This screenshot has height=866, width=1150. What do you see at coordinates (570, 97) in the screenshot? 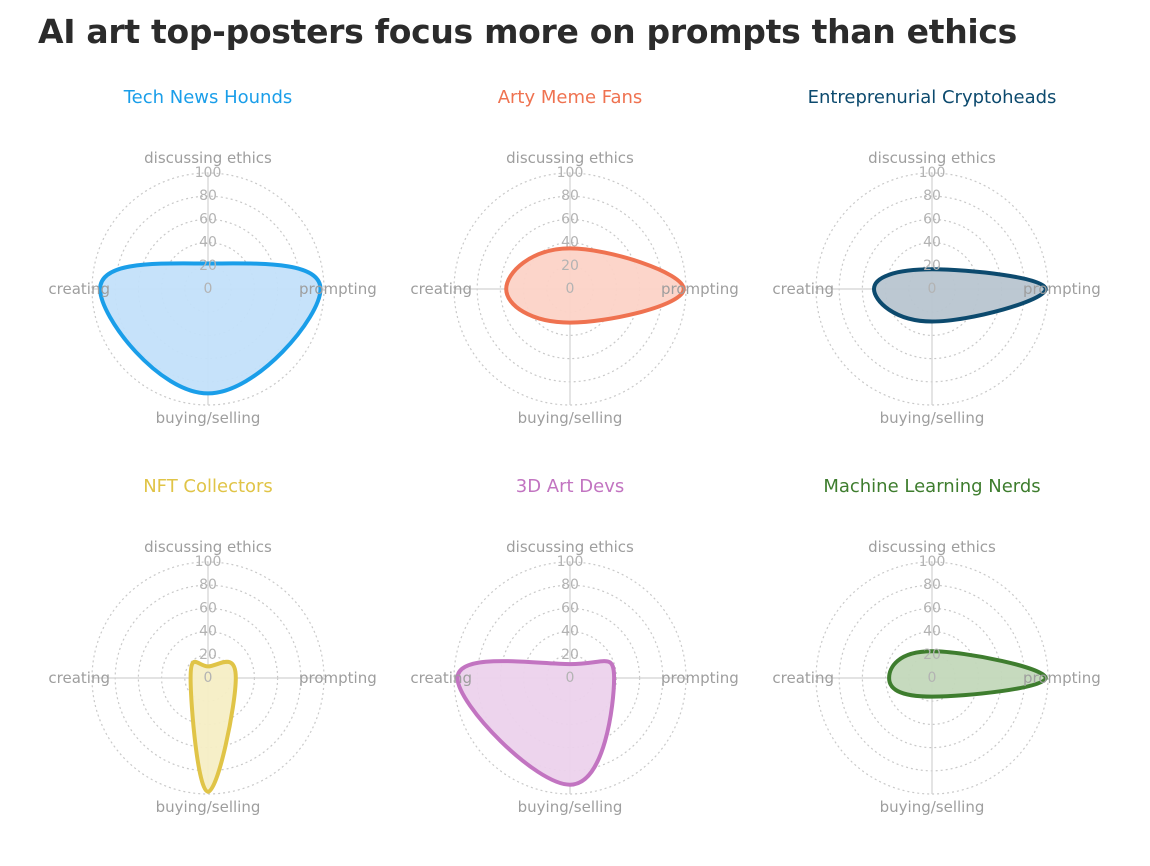
I see `chart-title: Arty Meme Fans` at bounding box center [570, 97].